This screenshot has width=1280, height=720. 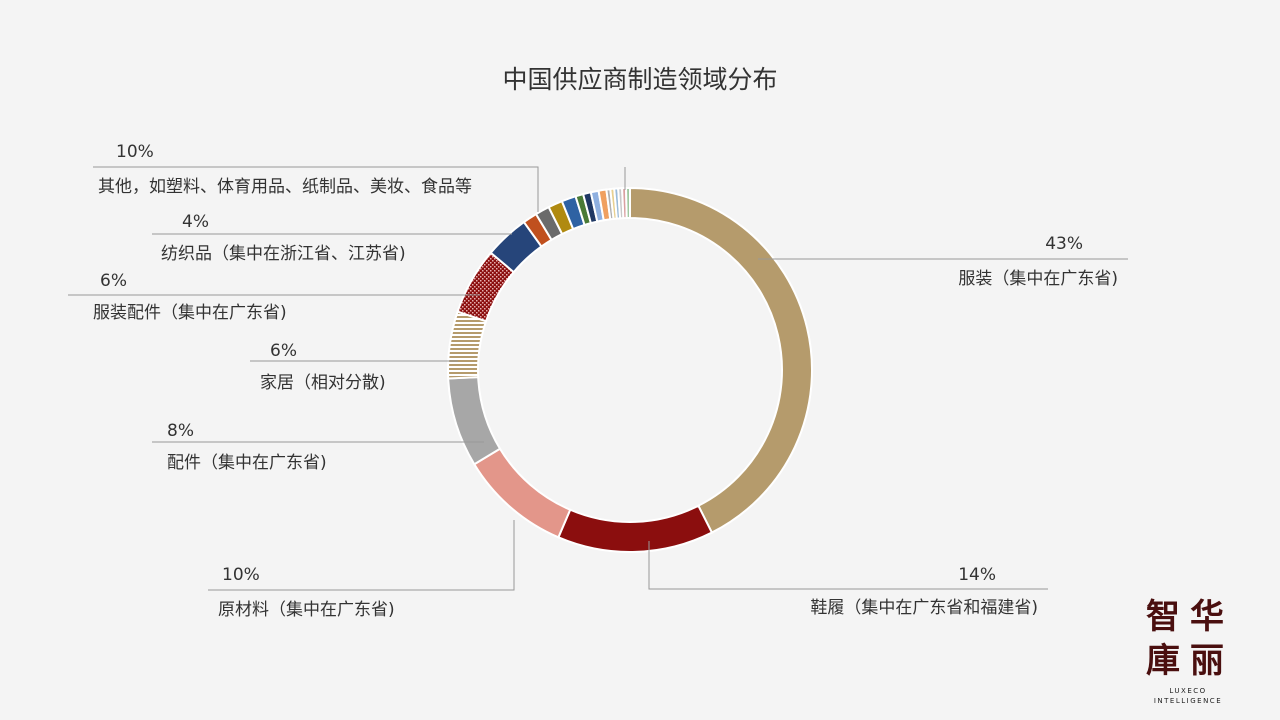 I want to click on logo-char-3: 庫, so click(x=1163, y=661).